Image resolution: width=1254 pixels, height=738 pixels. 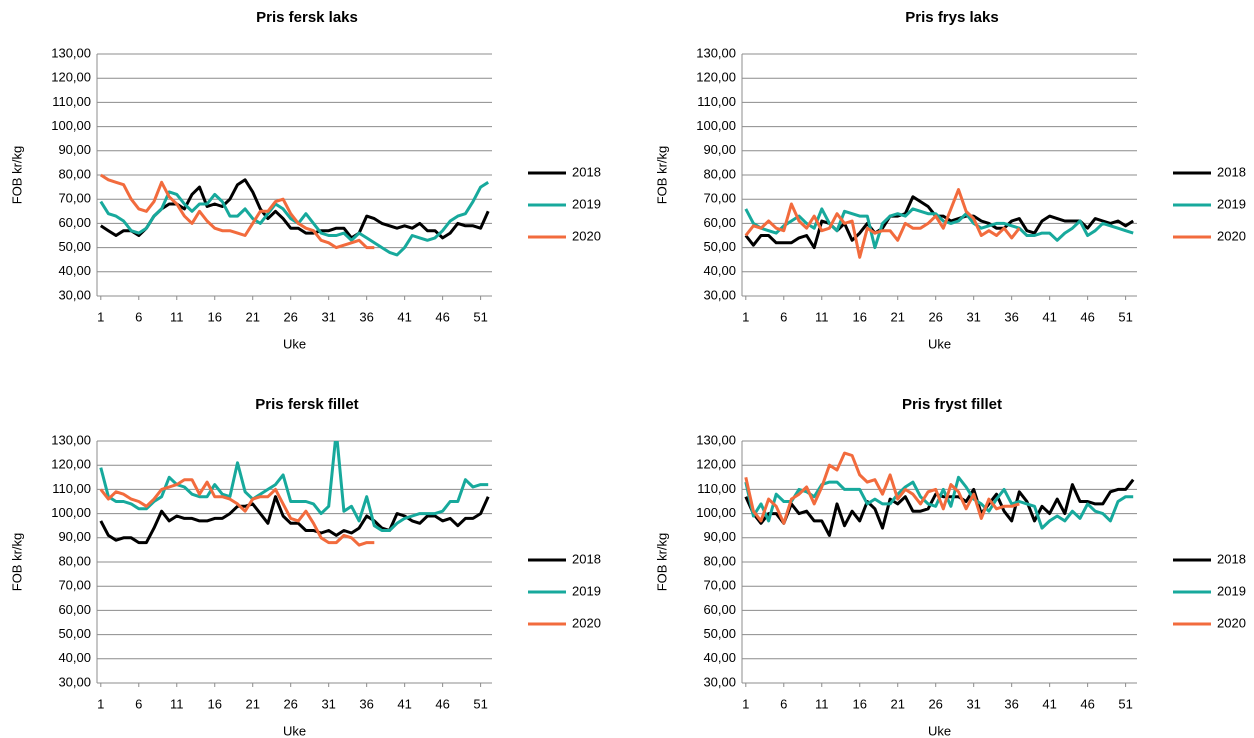 I want to click on y-tick-label: 90,00, so click(x=74, y=149).